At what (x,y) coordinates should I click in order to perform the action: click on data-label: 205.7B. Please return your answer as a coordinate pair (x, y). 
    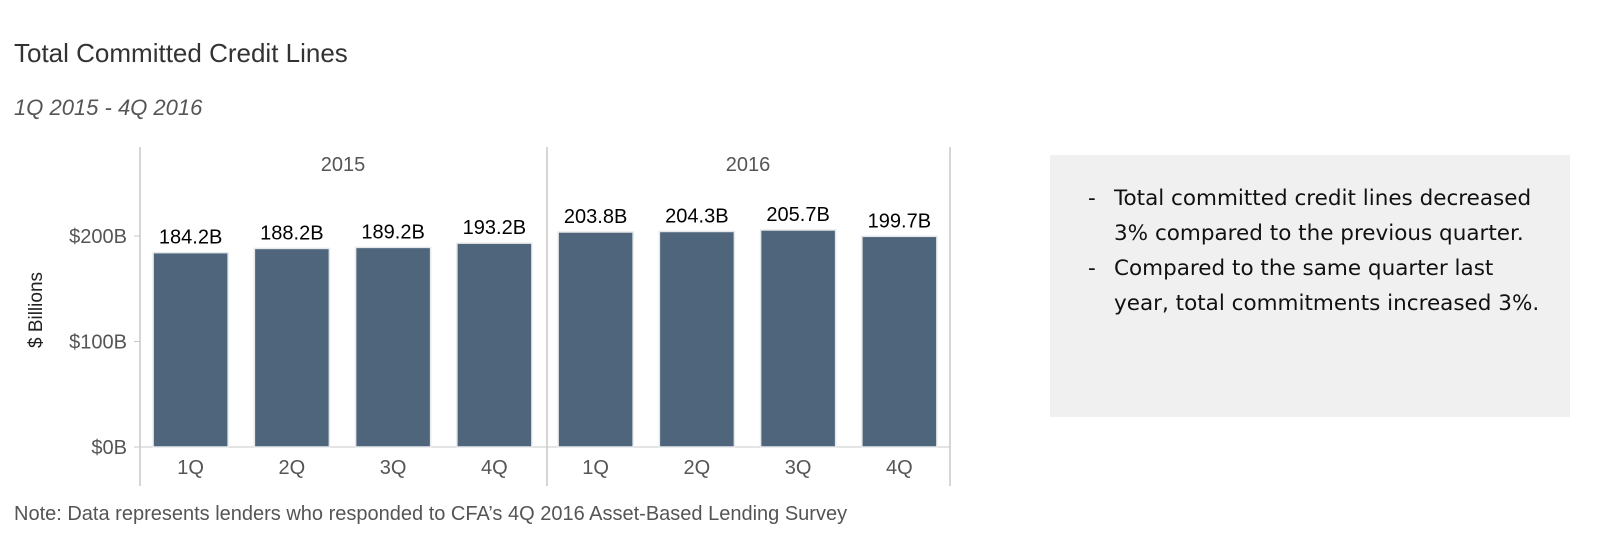
    Looking at the image, I should click on (797, 215).